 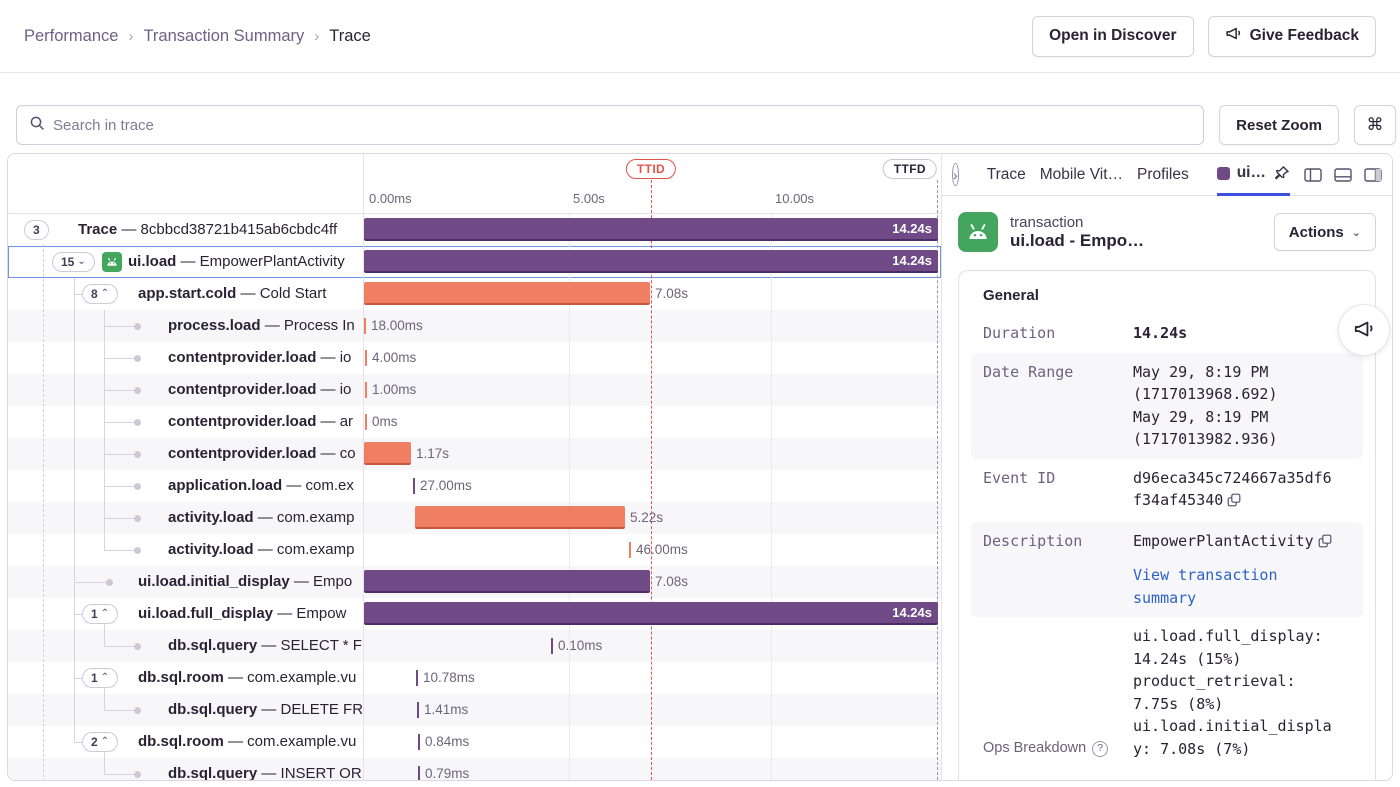 I want to click on span-tree-cell: 2 ⌃ db.sql.room — com.example.vu, so click(x=186, y=742).